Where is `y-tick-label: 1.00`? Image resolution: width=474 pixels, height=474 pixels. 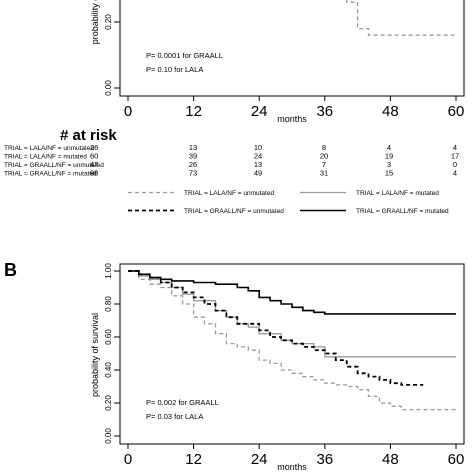 y-tick-label: 1.00 is located at coordinates (108, 271).